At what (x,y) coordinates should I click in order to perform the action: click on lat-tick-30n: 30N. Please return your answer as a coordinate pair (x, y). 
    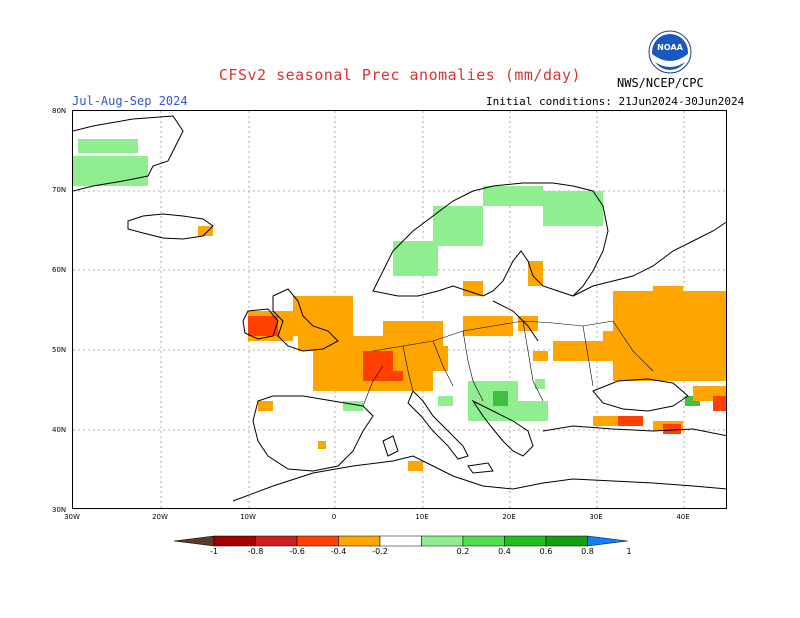
    Looking at the image, I should click on (59, 510).